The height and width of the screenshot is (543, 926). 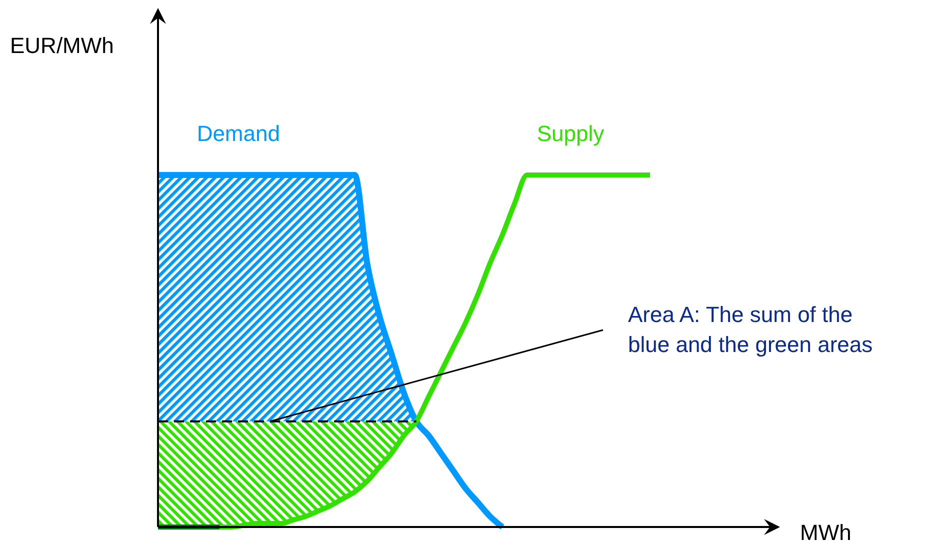 What do you see at coordinates (570, 133) in the screenshot?
I see `series-label: Supply` at bounding box center [570, 133].